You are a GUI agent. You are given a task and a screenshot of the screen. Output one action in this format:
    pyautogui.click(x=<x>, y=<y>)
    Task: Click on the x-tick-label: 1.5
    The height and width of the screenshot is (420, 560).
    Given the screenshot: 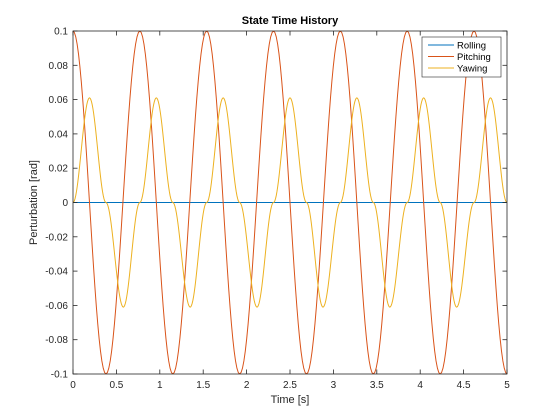 What is the action you would take?
    pyautogui.click(x=203, y=385)
    